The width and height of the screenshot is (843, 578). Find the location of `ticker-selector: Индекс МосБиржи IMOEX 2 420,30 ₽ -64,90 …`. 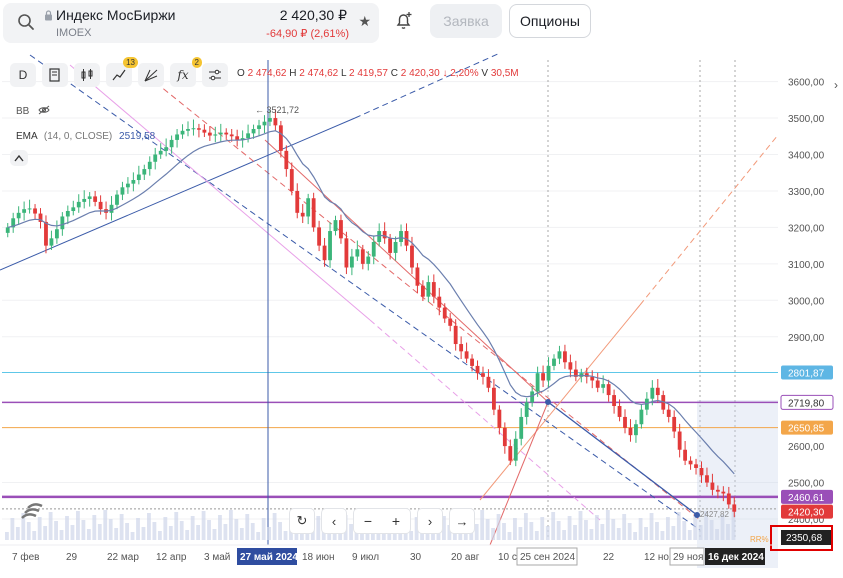

ticker-selector: Индекс МосБиржи IMOEX 2 420,30 ₽ -64,90 … is located at coordinates (191, 23).